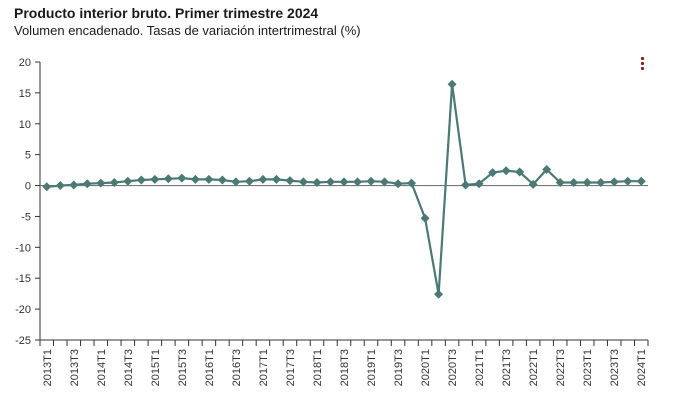  What do you see at coordinates (28, 156) in the screenshot?
I see `y-tick-label: 5` at bounding box center [28, 156].